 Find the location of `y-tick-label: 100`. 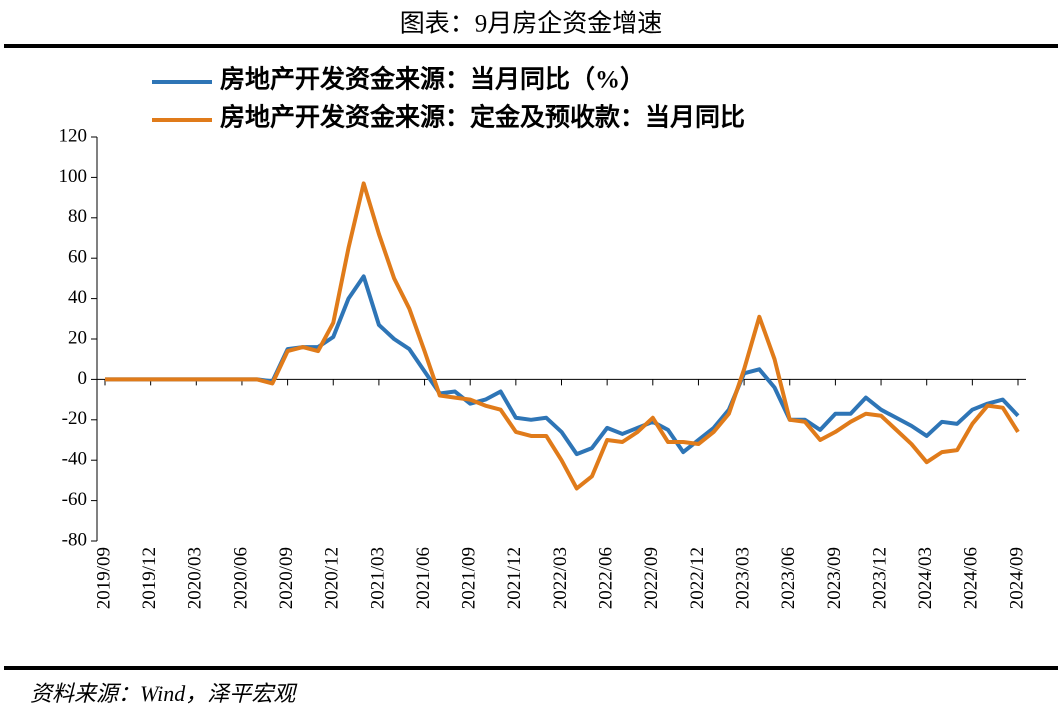

y-tick-label: 100 is located at coordinates (73, 176).